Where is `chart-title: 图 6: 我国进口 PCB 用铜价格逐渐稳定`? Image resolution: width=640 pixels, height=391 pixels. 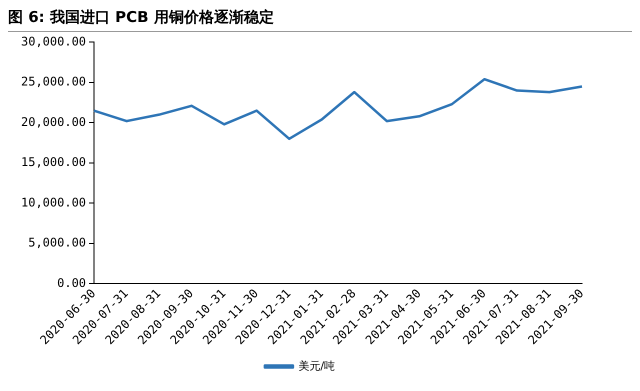 chart-title: 图 6: 我国进口 PCB 用铜价格逐渐稳定 is located at coordinates (320, 20).